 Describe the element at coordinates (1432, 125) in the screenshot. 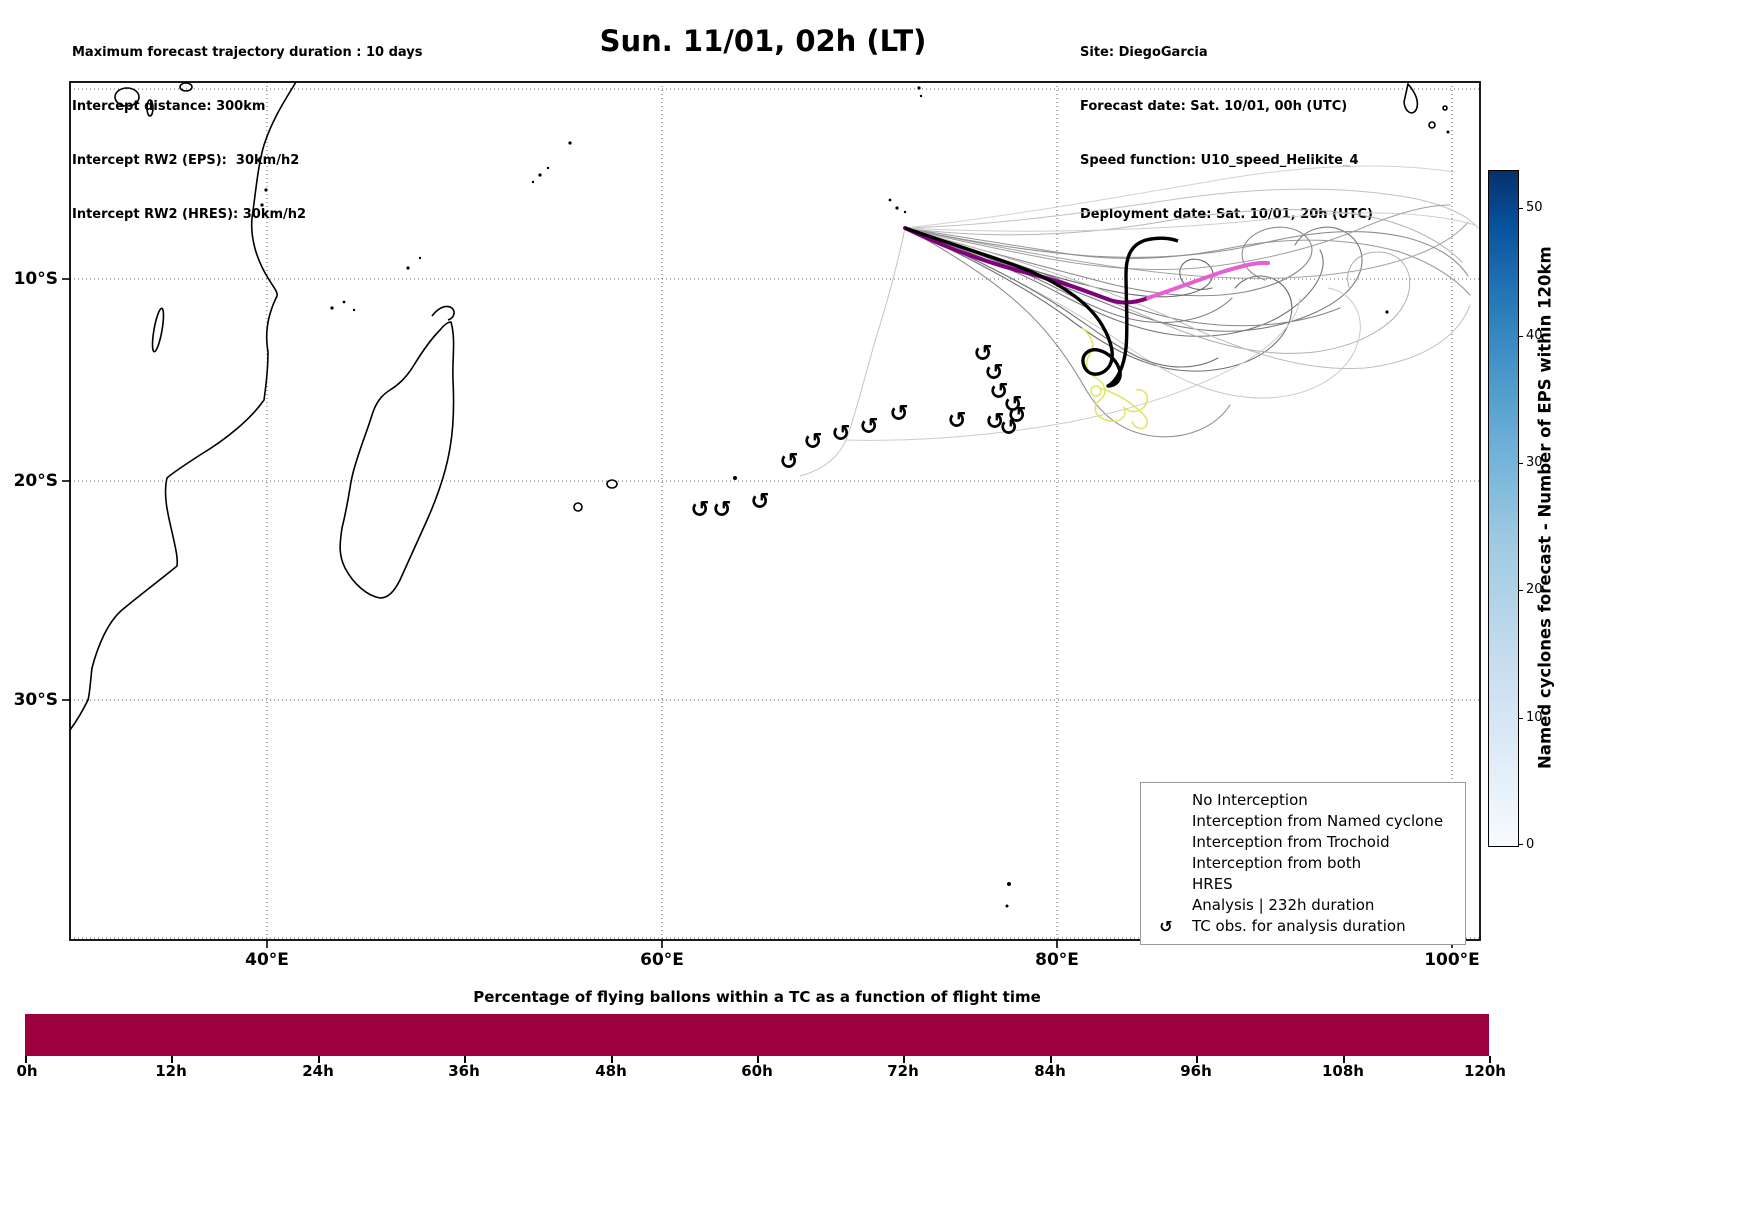

I see `small-island` at that location.